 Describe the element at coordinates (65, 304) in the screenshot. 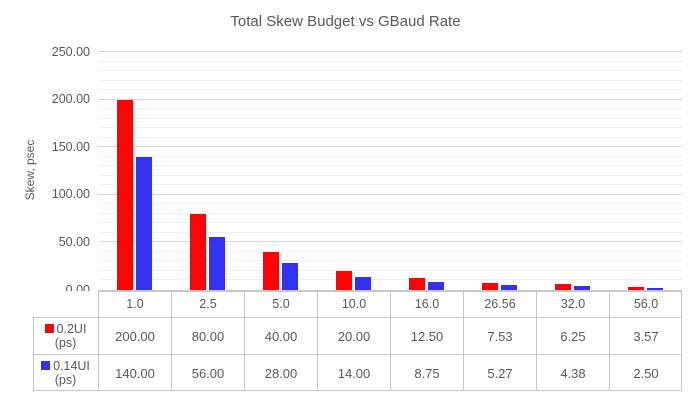

I see `table-corner-spacer` at that location.